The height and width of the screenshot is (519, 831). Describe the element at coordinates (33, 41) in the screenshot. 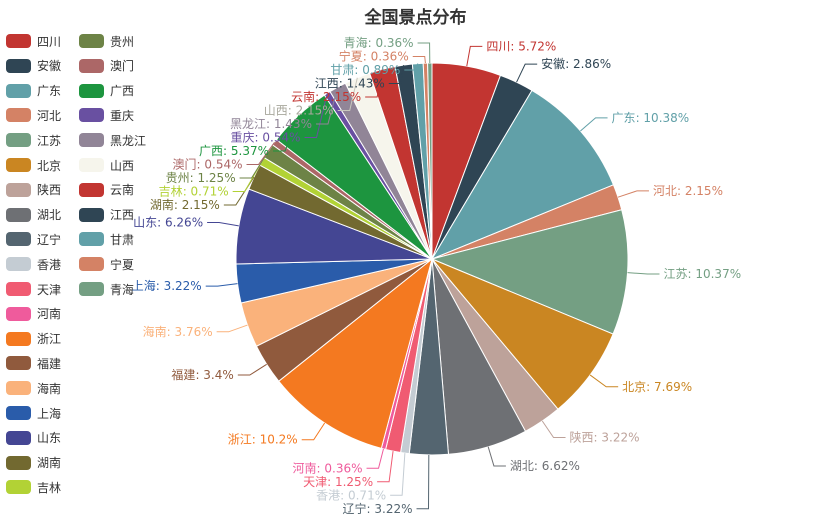

I see `legend-item: 四川` at that location.